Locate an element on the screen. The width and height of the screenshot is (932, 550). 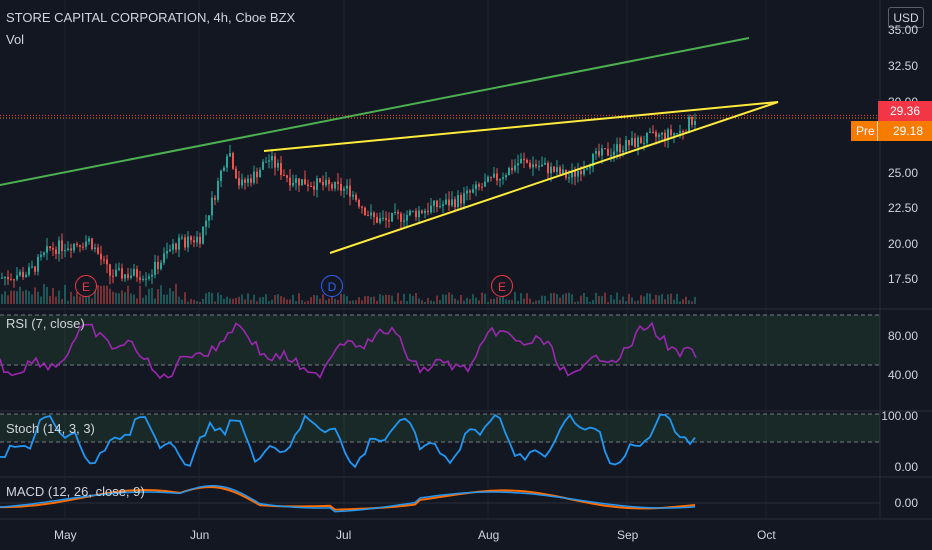
rsi-pane-label: RSI (7, close) is located at coordinates (45, 323).